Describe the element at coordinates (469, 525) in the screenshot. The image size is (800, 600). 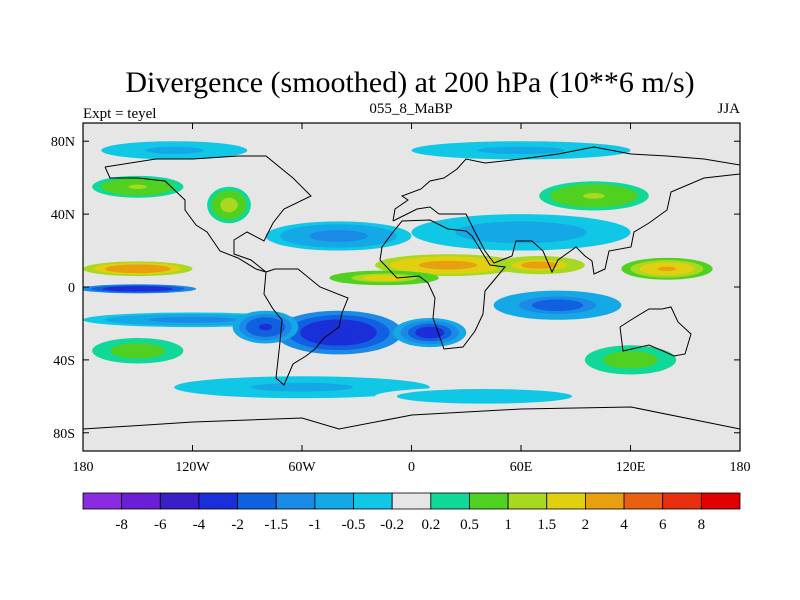
I see `colorbar-label: 0.5` at that location.